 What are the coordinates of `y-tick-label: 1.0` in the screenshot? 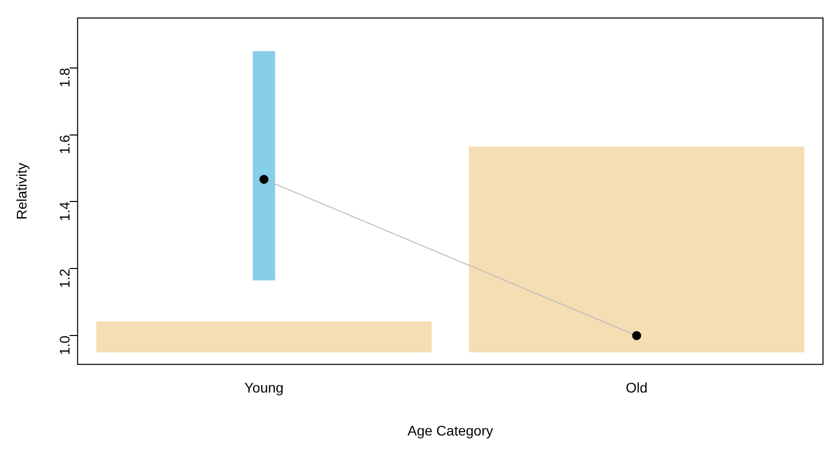 It's located at (64, 345).